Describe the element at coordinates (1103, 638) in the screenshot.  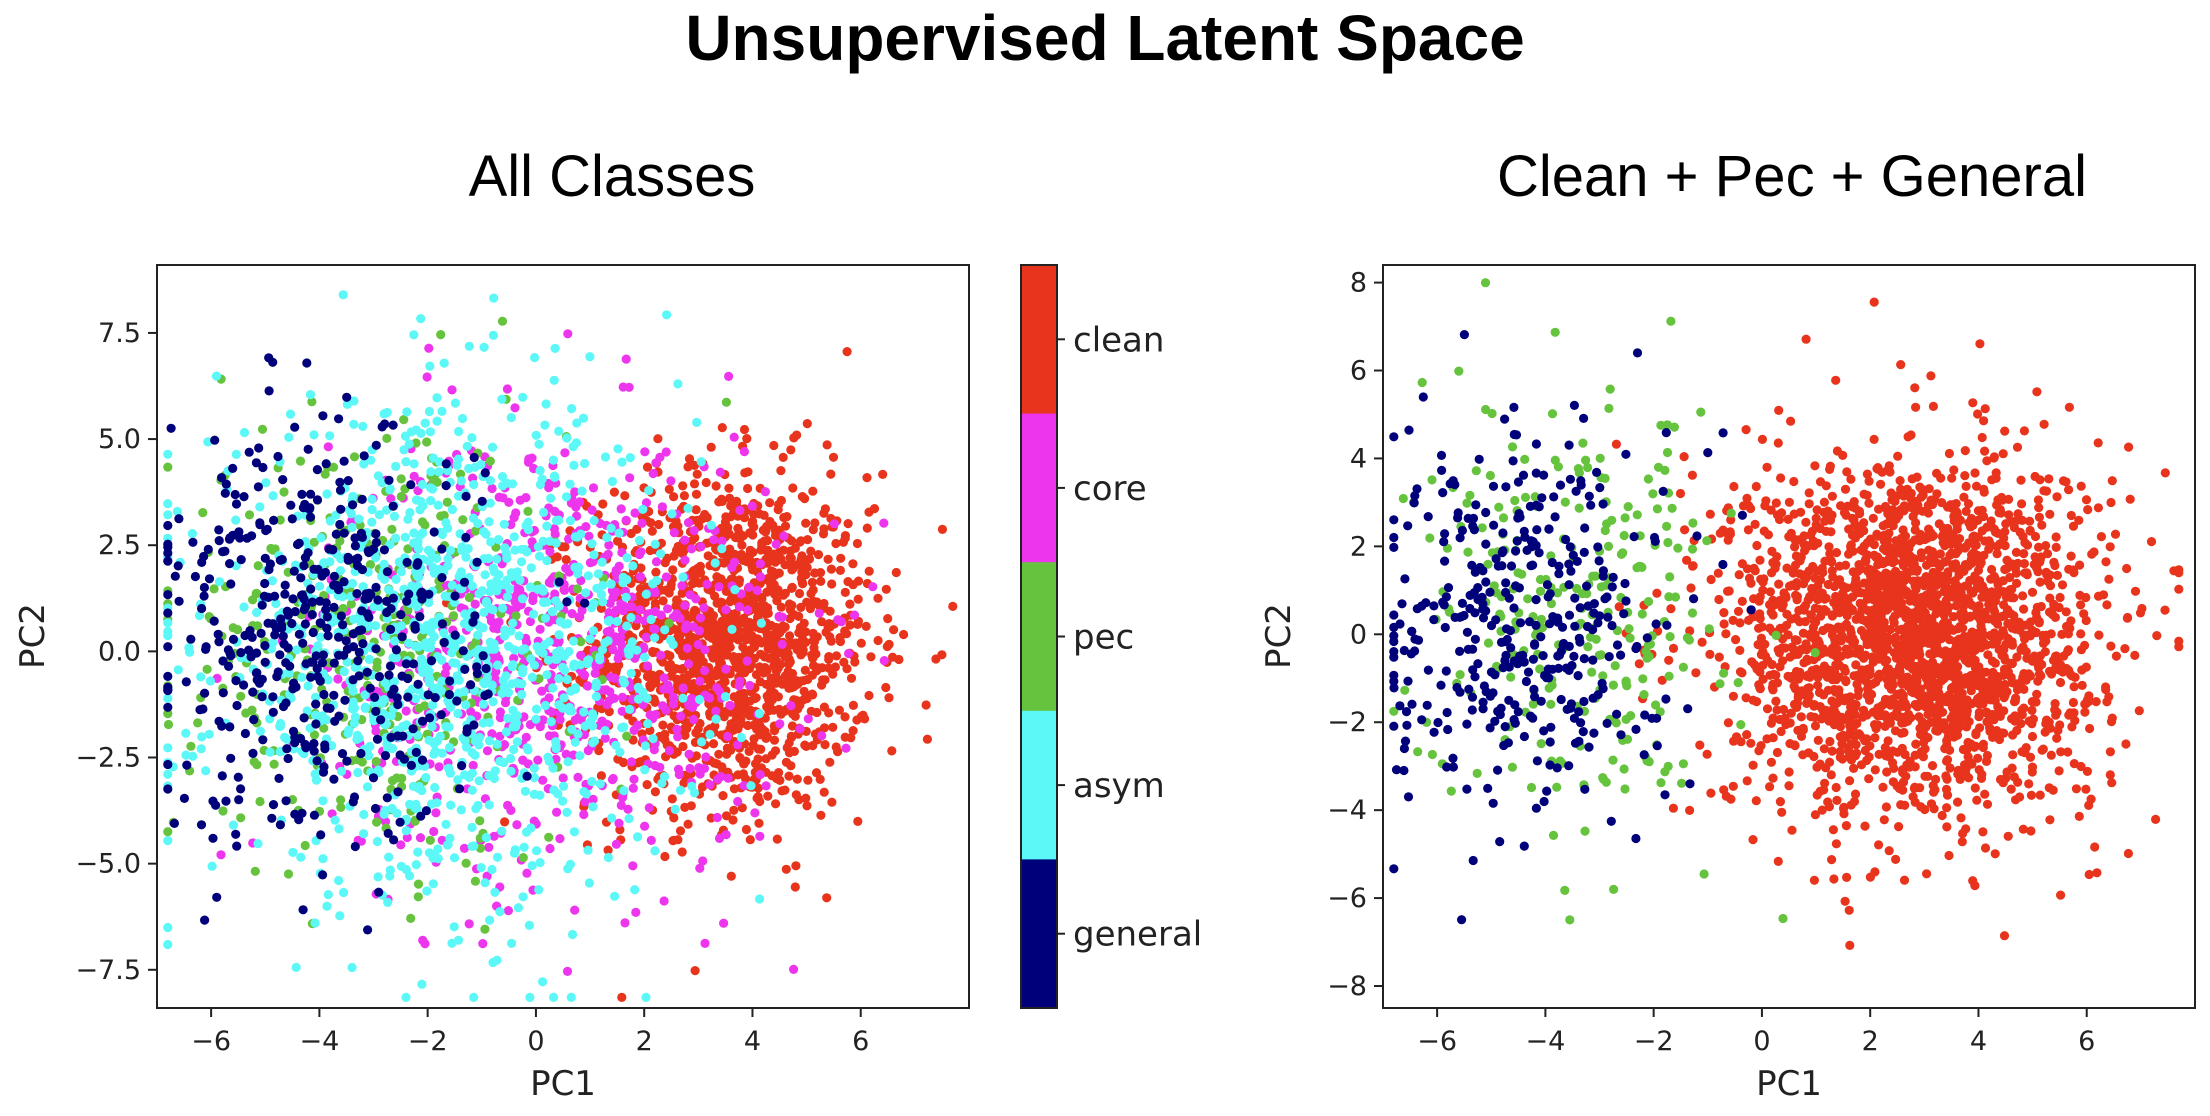
I see `colorbar-label-pec: pec` at that location.